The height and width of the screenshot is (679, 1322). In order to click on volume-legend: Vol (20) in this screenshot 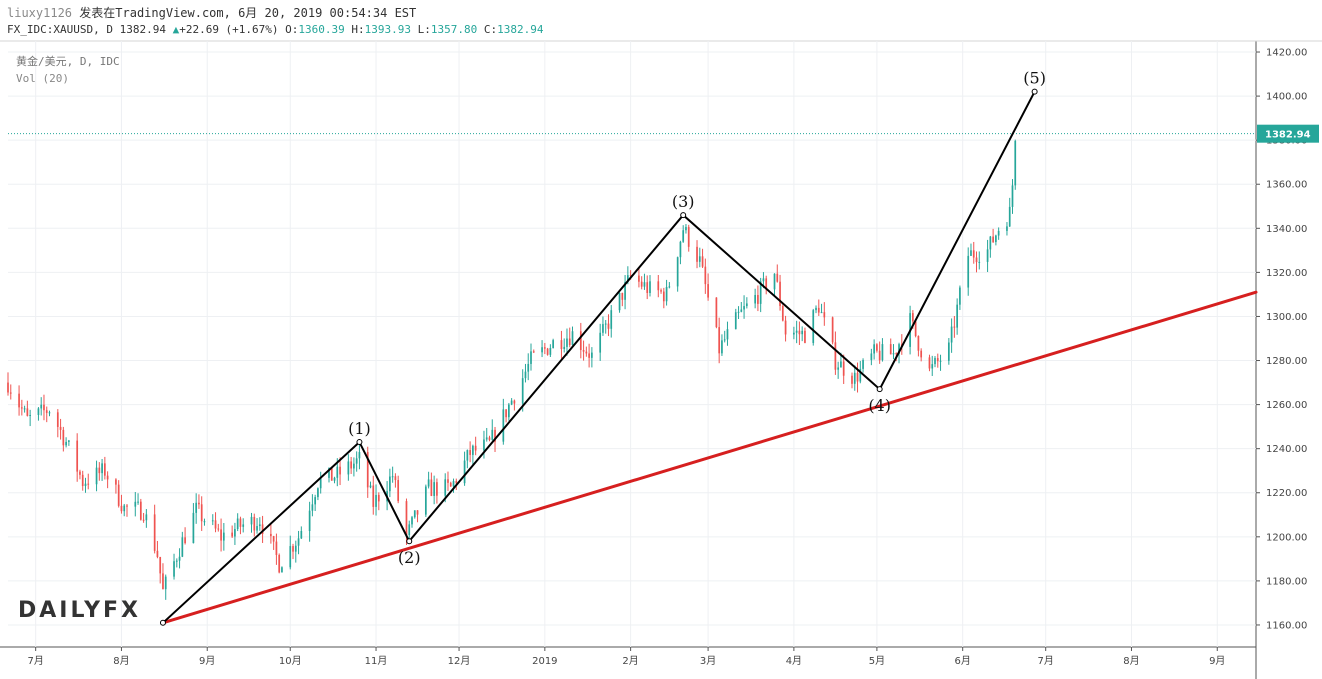, I will do `click(42, 78)`.